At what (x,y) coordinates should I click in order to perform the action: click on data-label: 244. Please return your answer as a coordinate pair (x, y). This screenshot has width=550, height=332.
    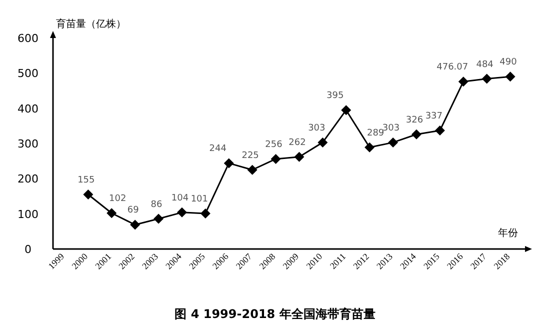
    Looking at the image, I should click on (218, 149).